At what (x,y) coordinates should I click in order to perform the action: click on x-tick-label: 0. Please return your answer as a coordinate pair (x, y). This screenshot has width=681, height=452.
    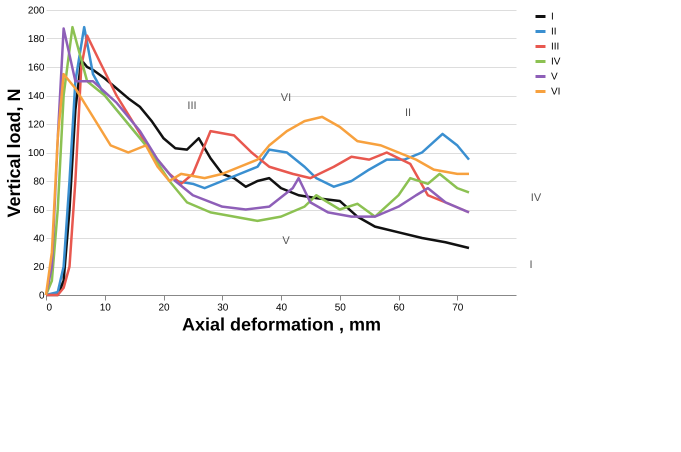
    Looking at the image, I should click on (49, 308).